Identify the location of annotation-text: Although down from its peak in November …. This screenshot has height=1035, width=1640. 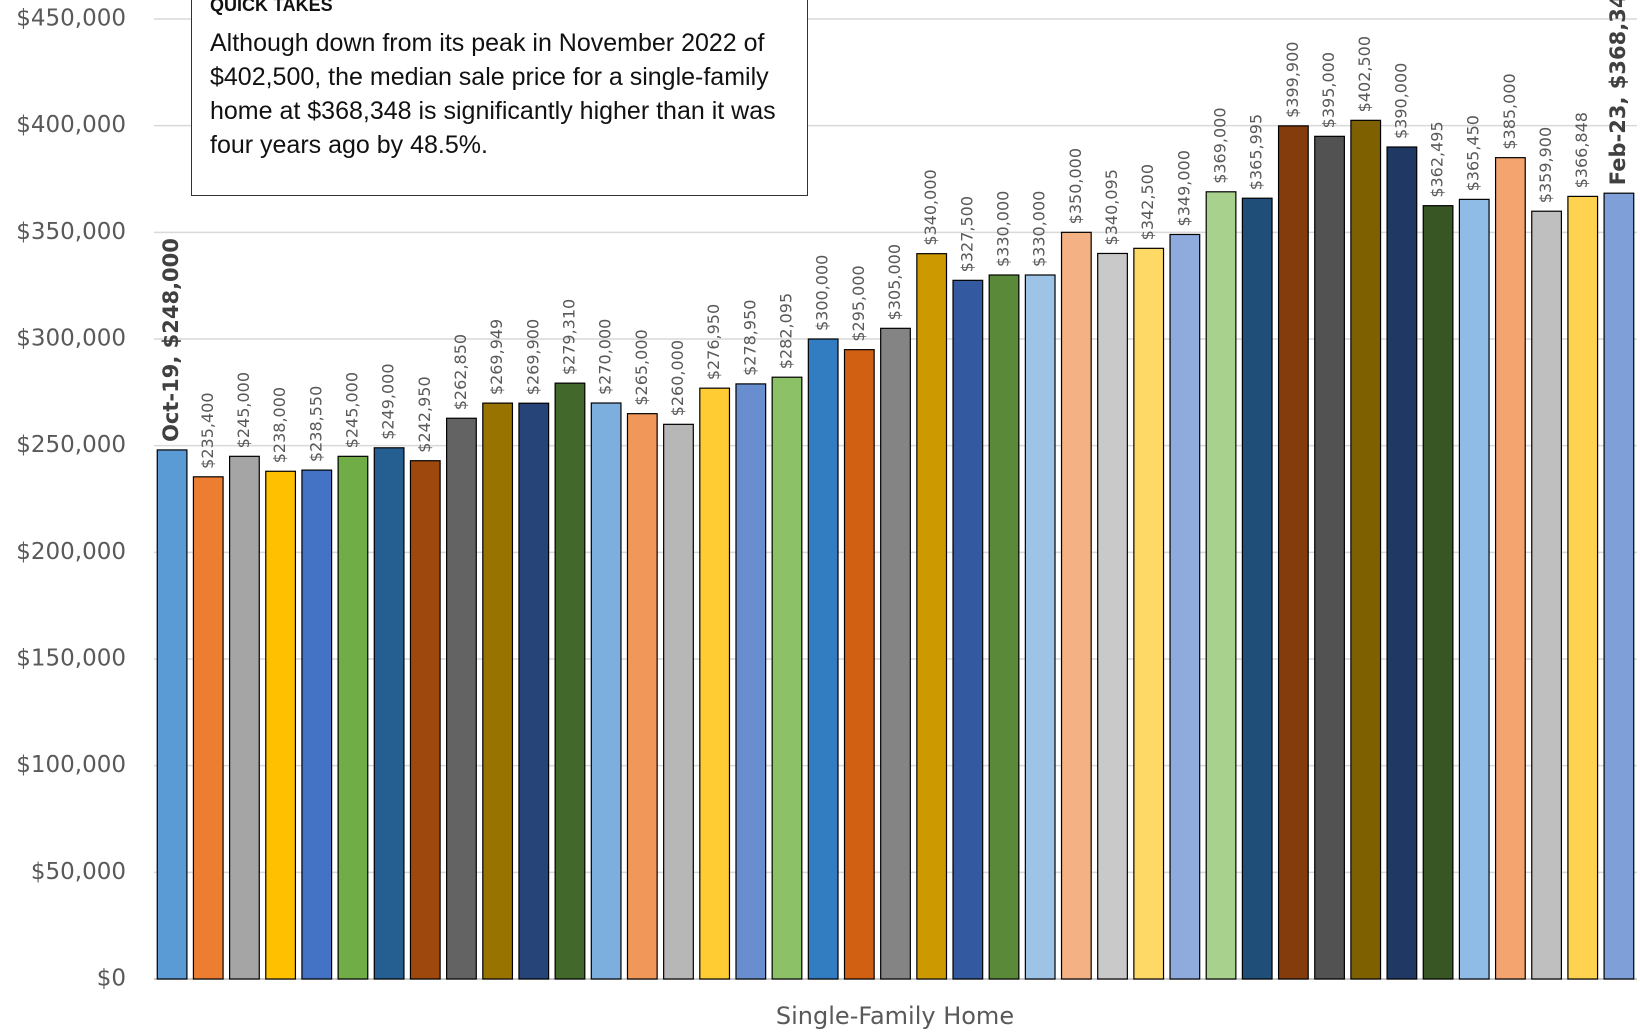
(493, 94).